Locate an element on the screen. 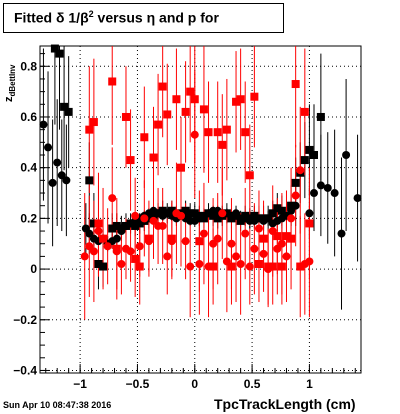 The height and width of the screenshot is (414, 400). title-box: Fitted δ 1/β2 versus η and p for is located at coordinates (143, 18).